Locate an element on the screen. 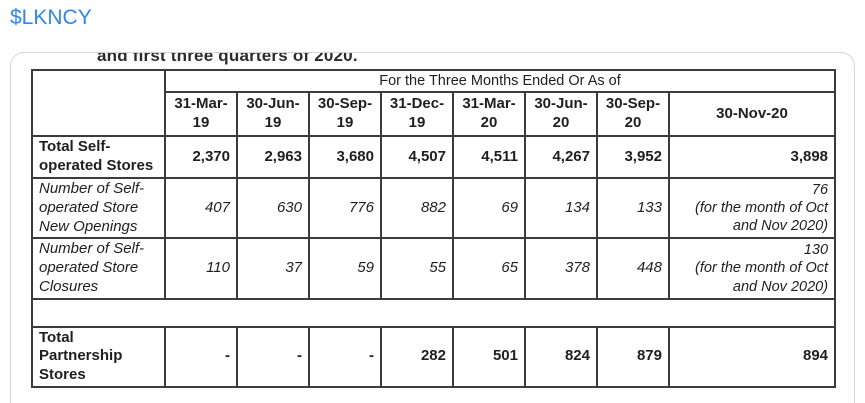 The image size is (865, 403). cell-value: 4,507 is located at coordinates (417, 157).